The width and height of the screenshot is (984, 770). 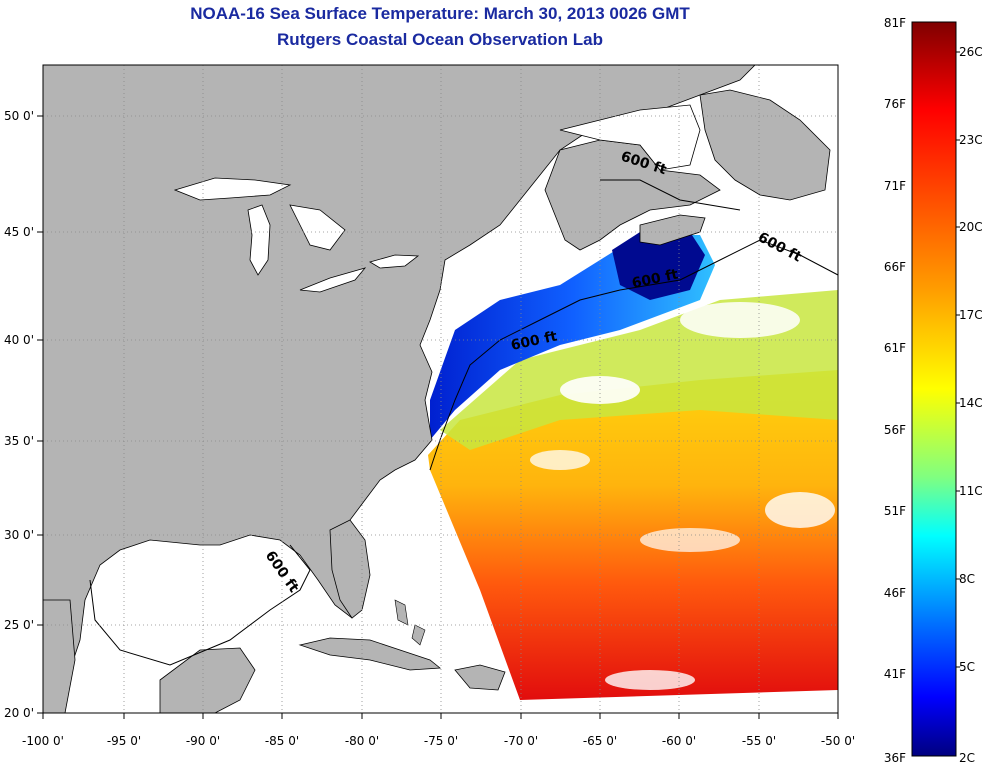 What do you see at coordinates (19, 625) in the screenshot?
I see `latitude-label: 25 0'` at bounding box center [19, 625].